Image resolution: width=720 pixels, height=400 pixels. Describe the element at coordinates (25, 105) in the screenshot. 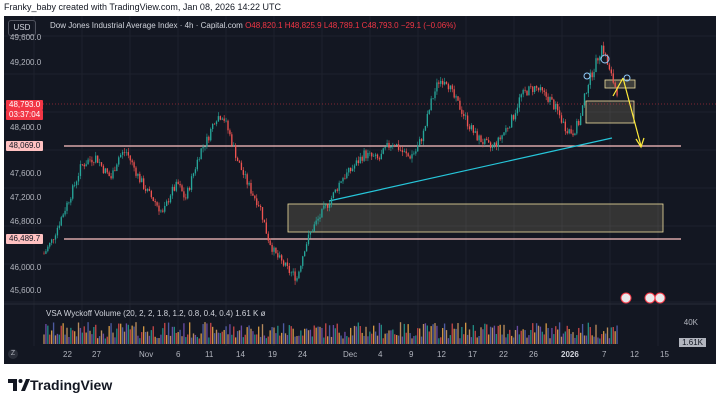

I see `current-price-tag: 48,793.0` at that location.